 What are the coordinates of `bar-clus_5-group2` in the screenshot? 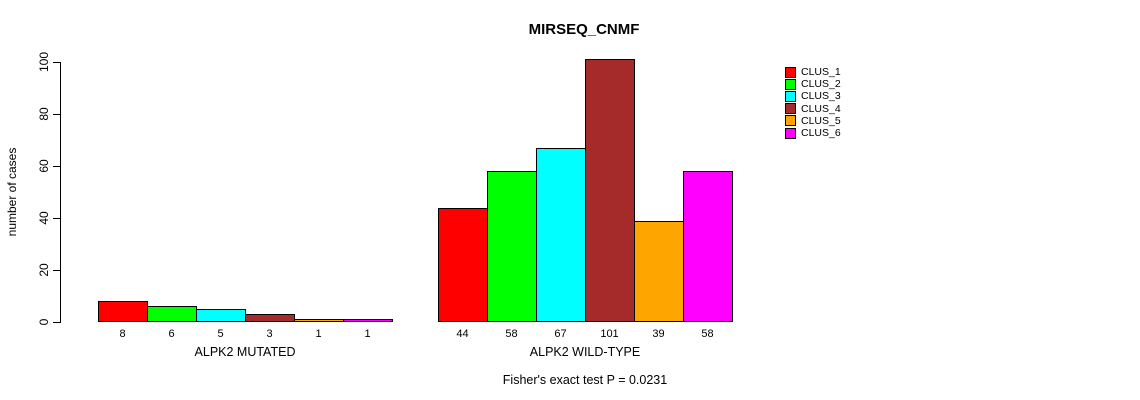 It's located at (659, 271).